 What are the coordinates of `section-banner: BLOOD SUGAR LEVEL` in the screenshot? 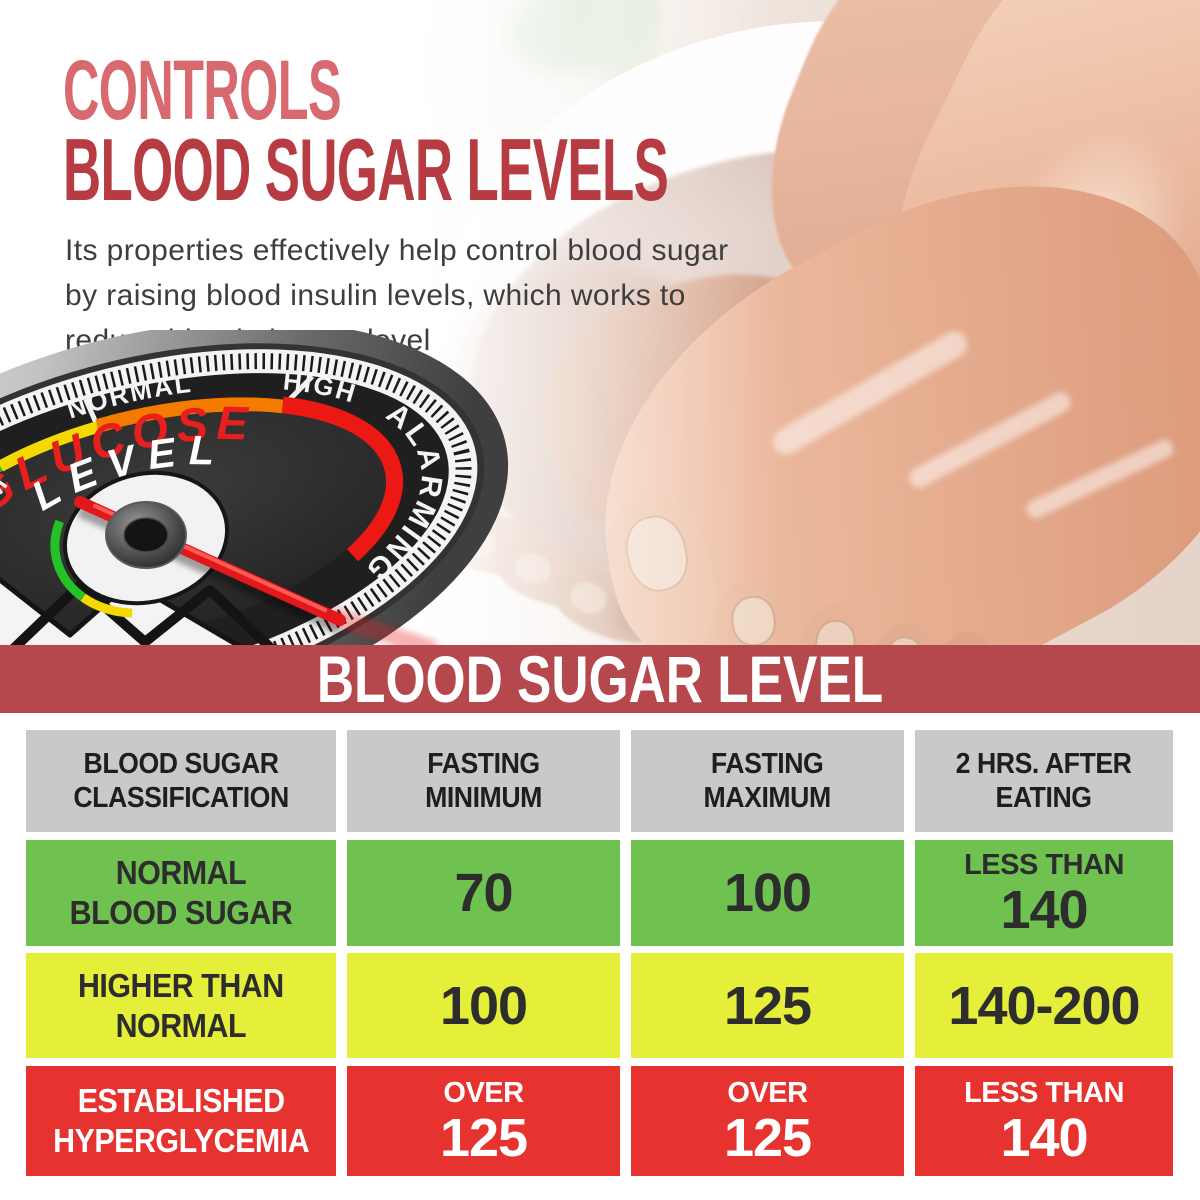 It's located at (600, 679).